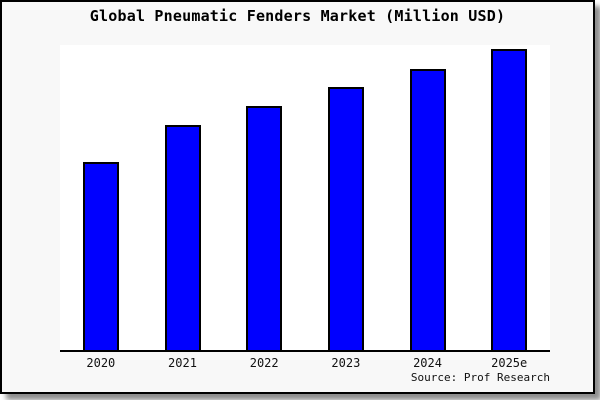 Image resolution: width=600 pixels, height=400 pixels. What do you see at coordinates (509, 363) in the screenshot?
I see `x-tick-label-2025e: 2025e` at bounding box center [509, 363].